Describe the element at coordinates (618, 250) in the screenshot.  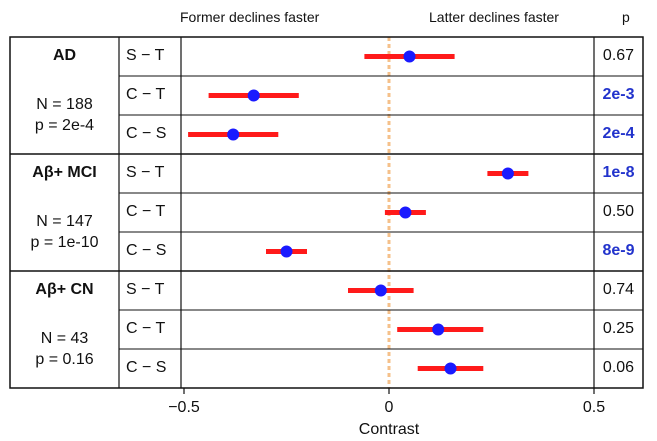
I see `p-value: 8e-9` at that location.